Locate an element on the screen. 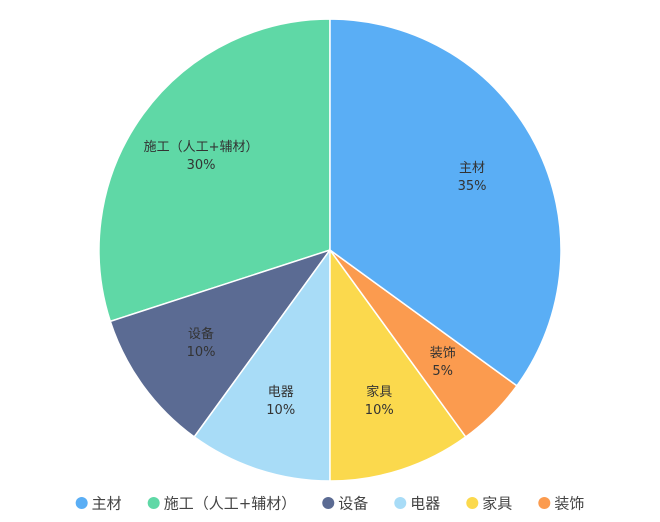  legend-label: 装饰 is located at coordinates (569, 504).